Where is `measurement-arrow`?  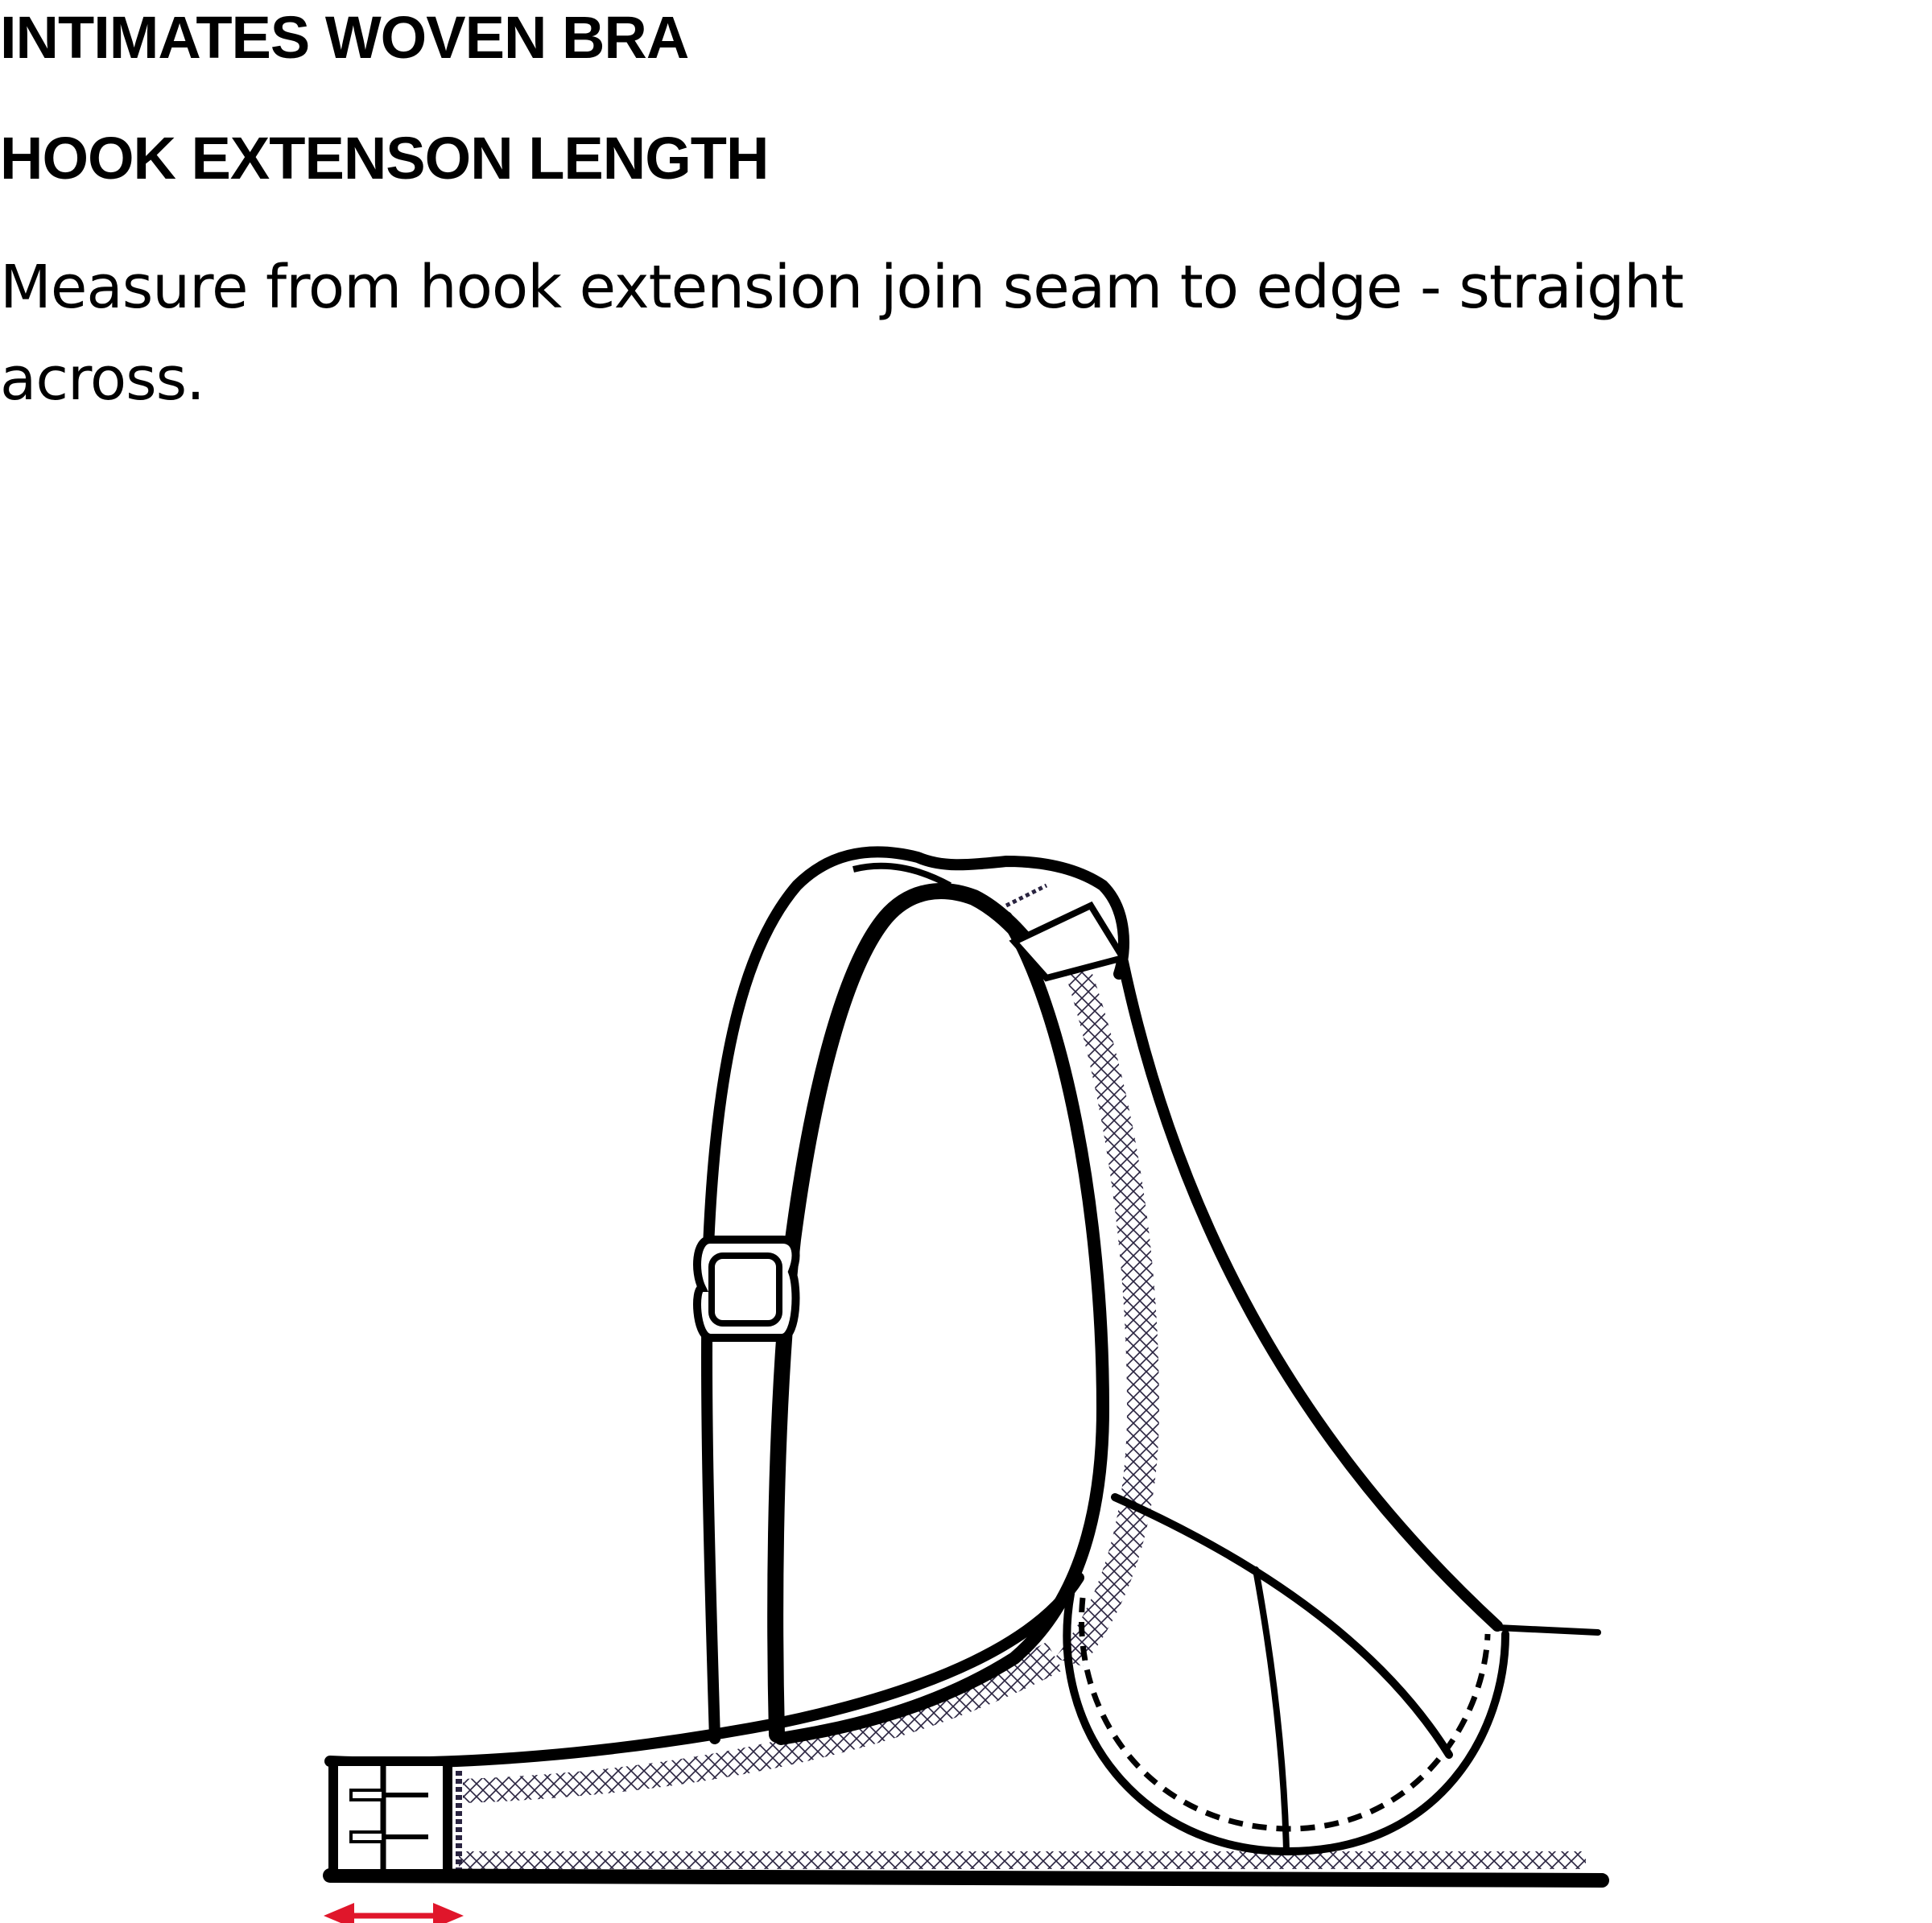
measurement-arrow is located at coordinates (394, 1913).